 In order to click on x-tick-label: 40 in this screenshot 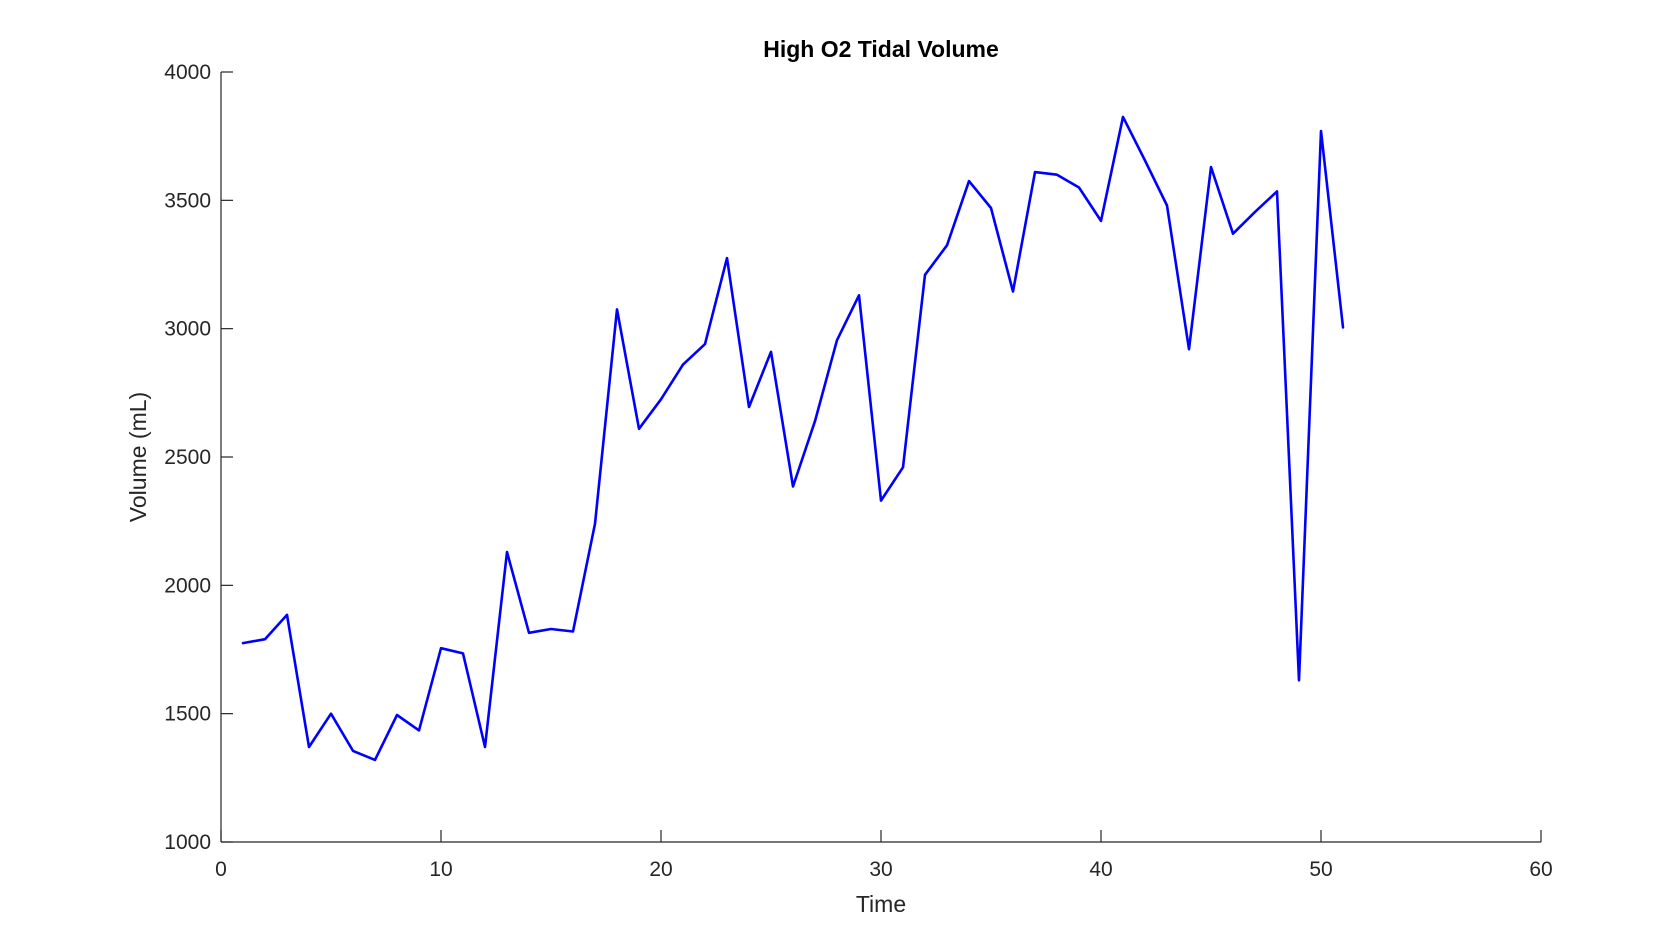, I will do `click(1100, 869)`.